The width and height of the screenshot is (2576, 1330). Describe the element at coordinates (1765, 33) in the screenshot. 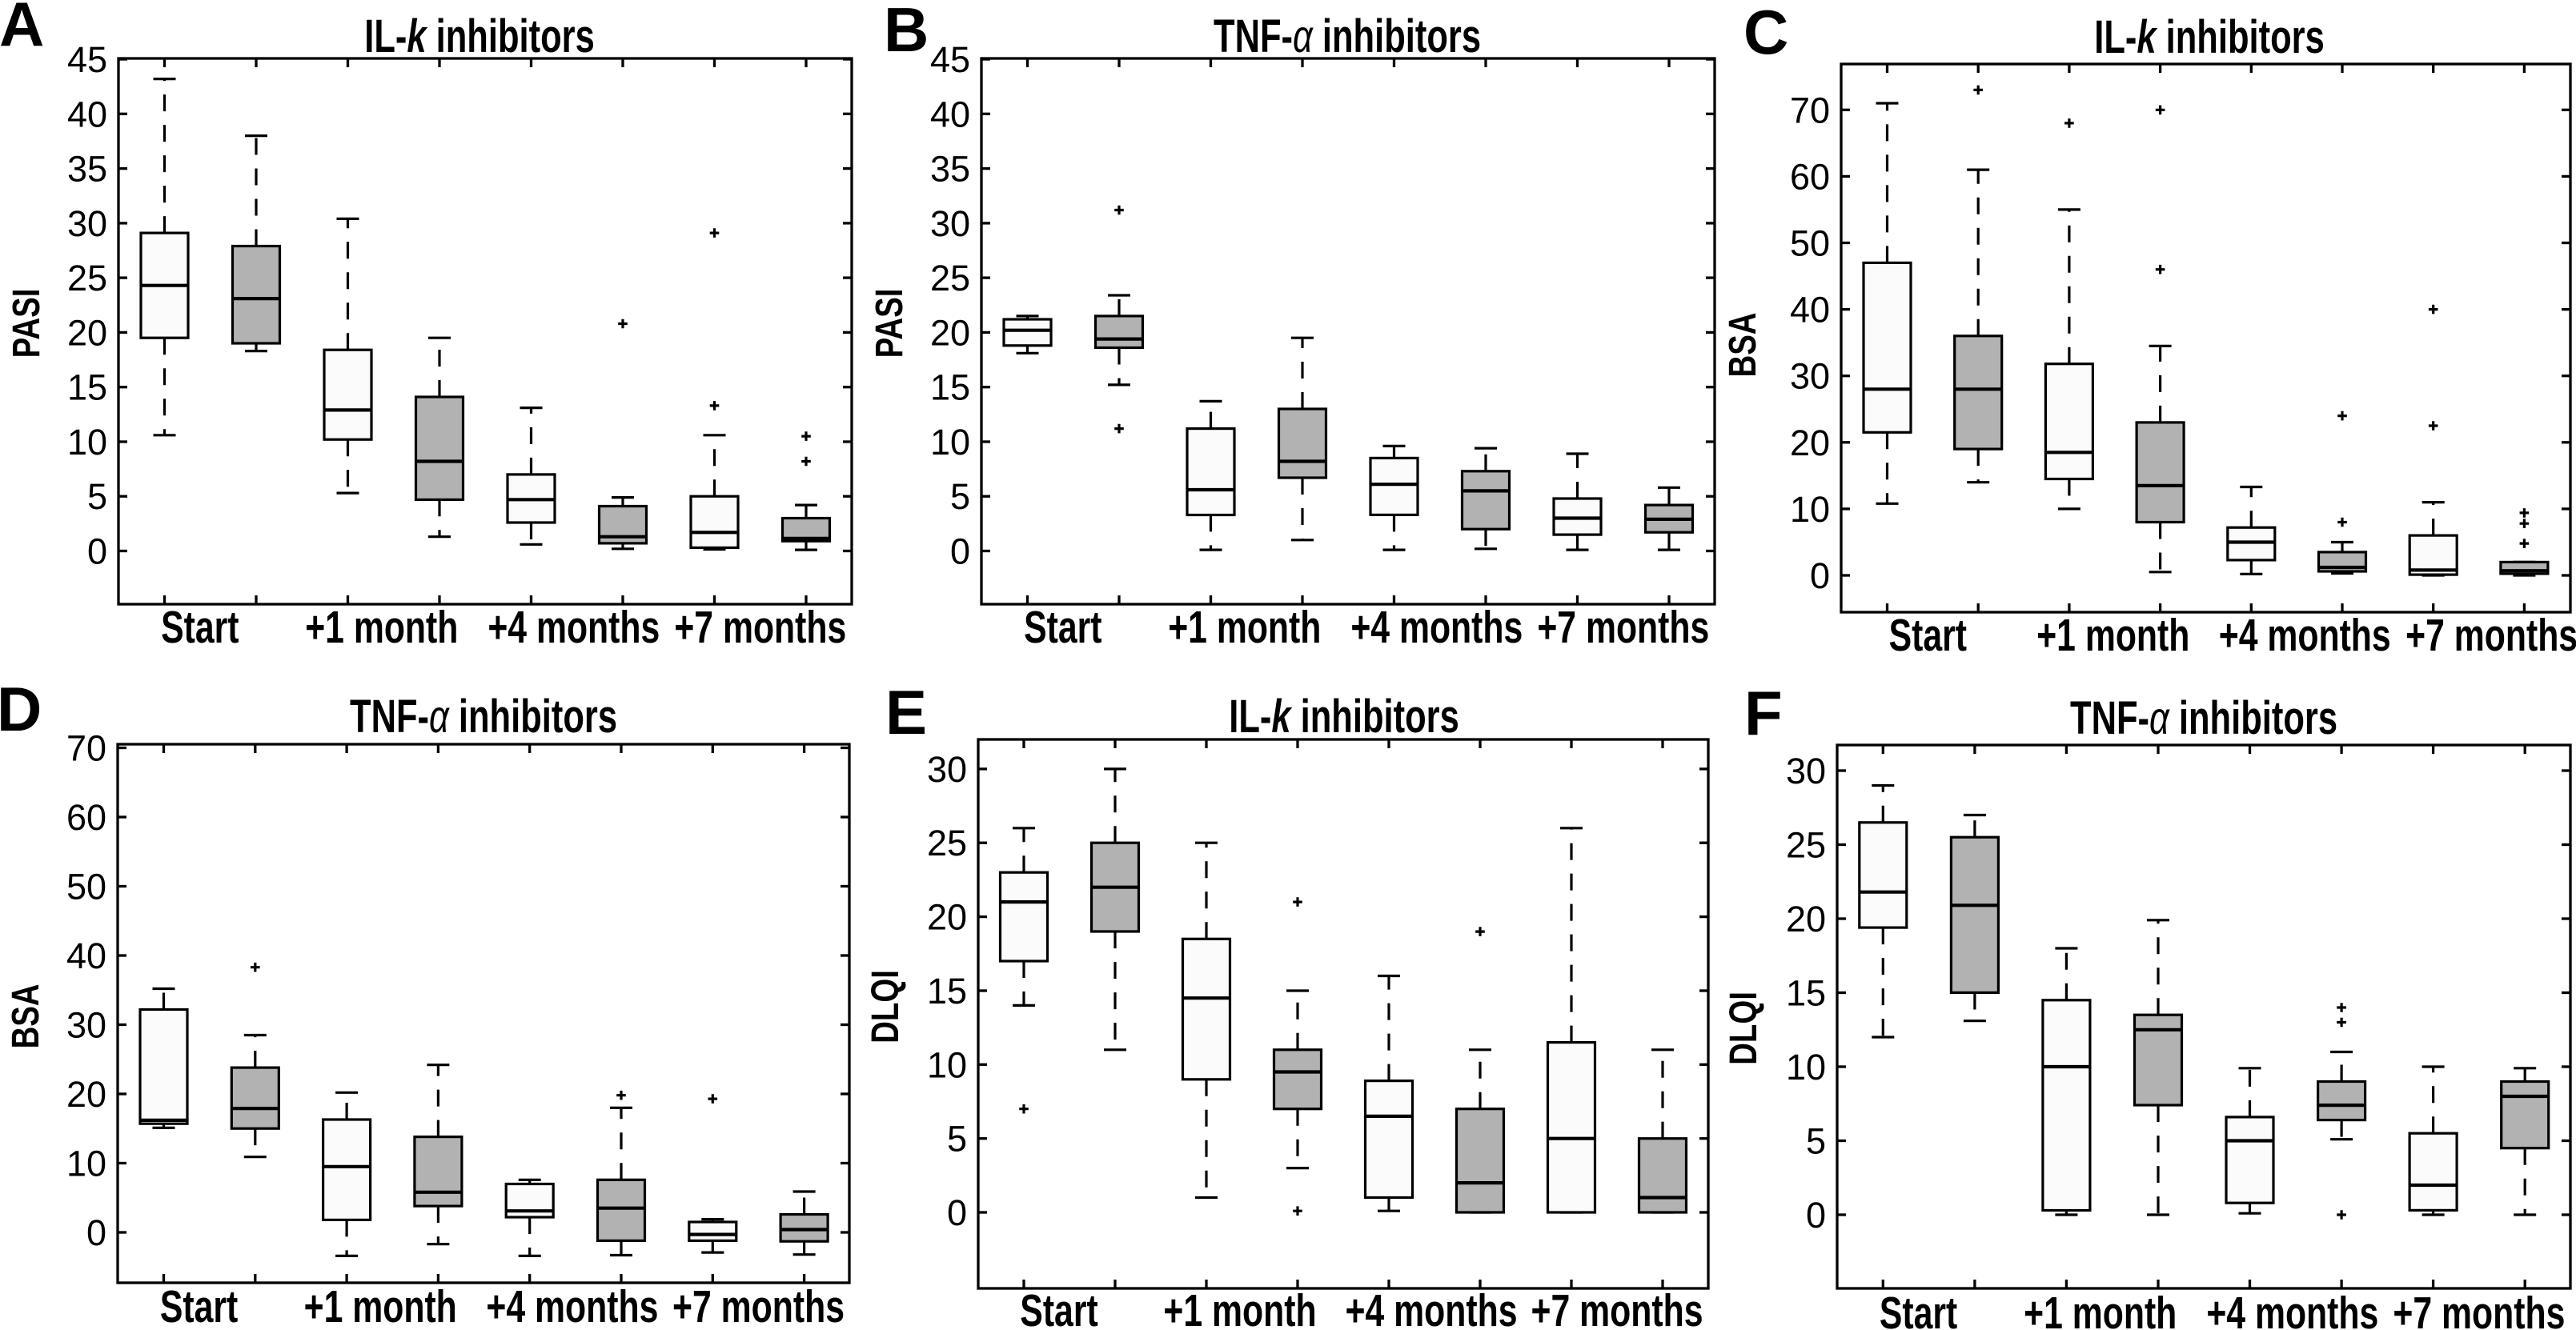

I see `svg-text: C` at that location.